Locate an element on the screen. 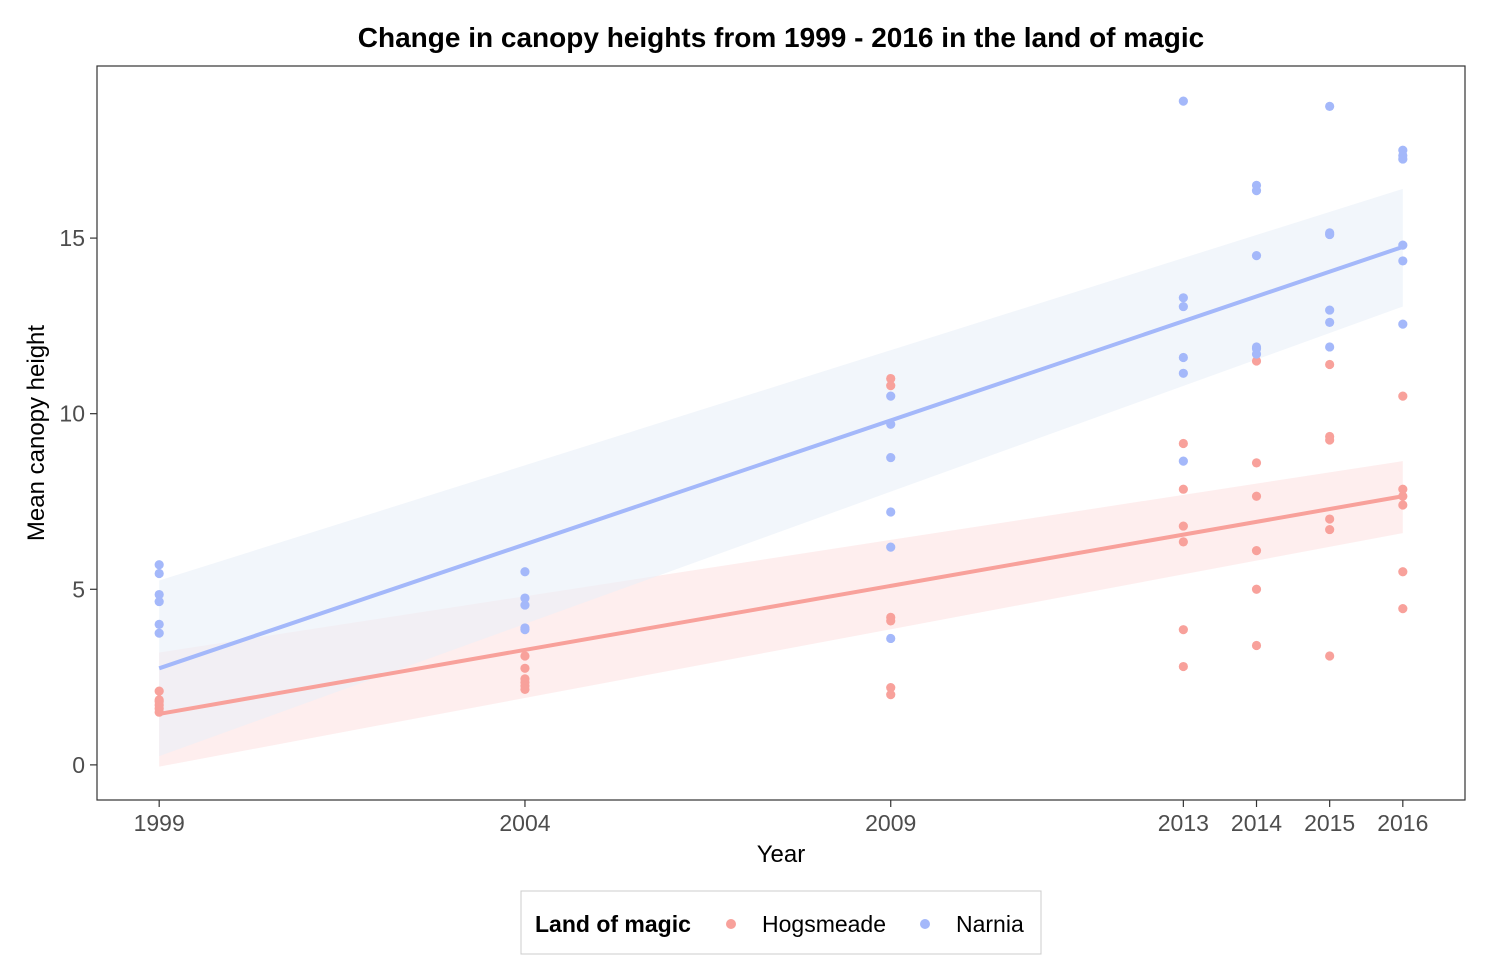 This screenshot has width=1492, height=975. legend-box is located at coordinates (781, 922).